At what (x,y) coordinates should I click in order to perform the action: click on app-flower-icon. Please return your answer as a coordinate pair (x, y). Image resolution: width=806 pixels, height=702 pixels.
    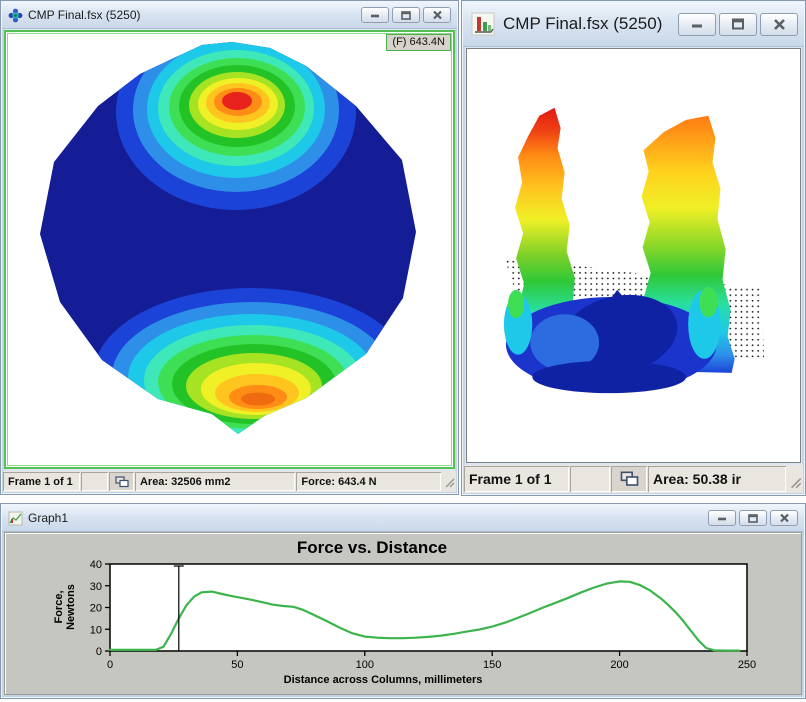
    Looking at the image, I should click on (15, 15).